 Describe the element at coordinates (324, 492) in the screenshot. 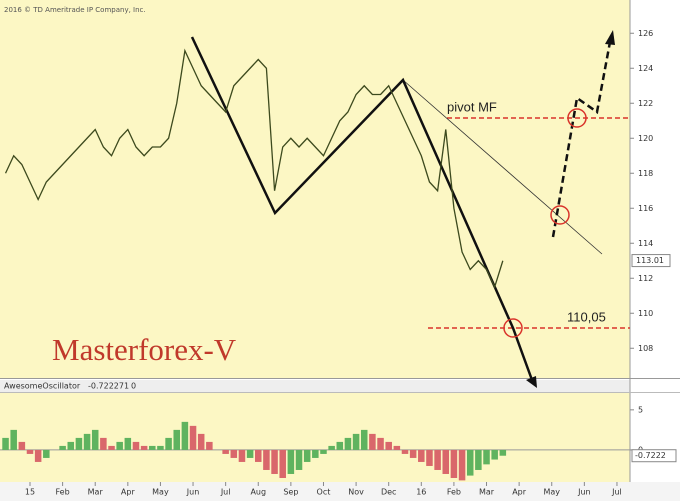

I see `x-tick-label: Oct` at that location.